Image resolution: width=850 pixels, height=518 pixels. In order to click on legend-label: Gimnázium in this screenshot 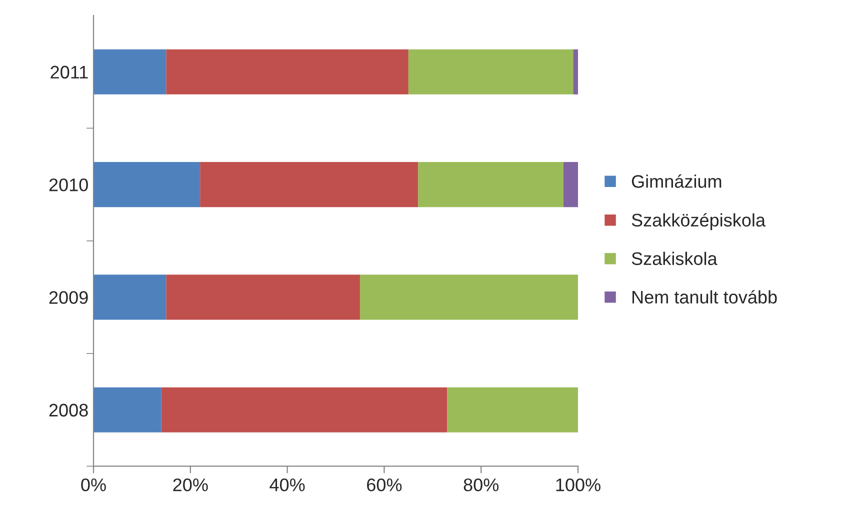, I will do `click(677, 181)`.